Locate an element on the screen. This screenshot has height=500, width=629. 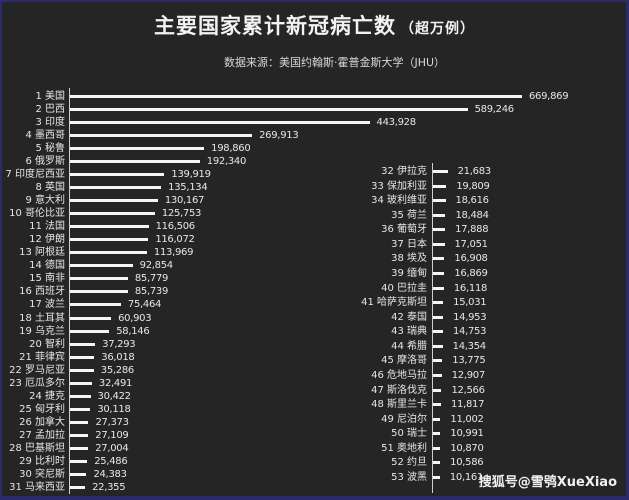
bar-row: 35 荷兰 18,484 is located at coordinates (314, 215).